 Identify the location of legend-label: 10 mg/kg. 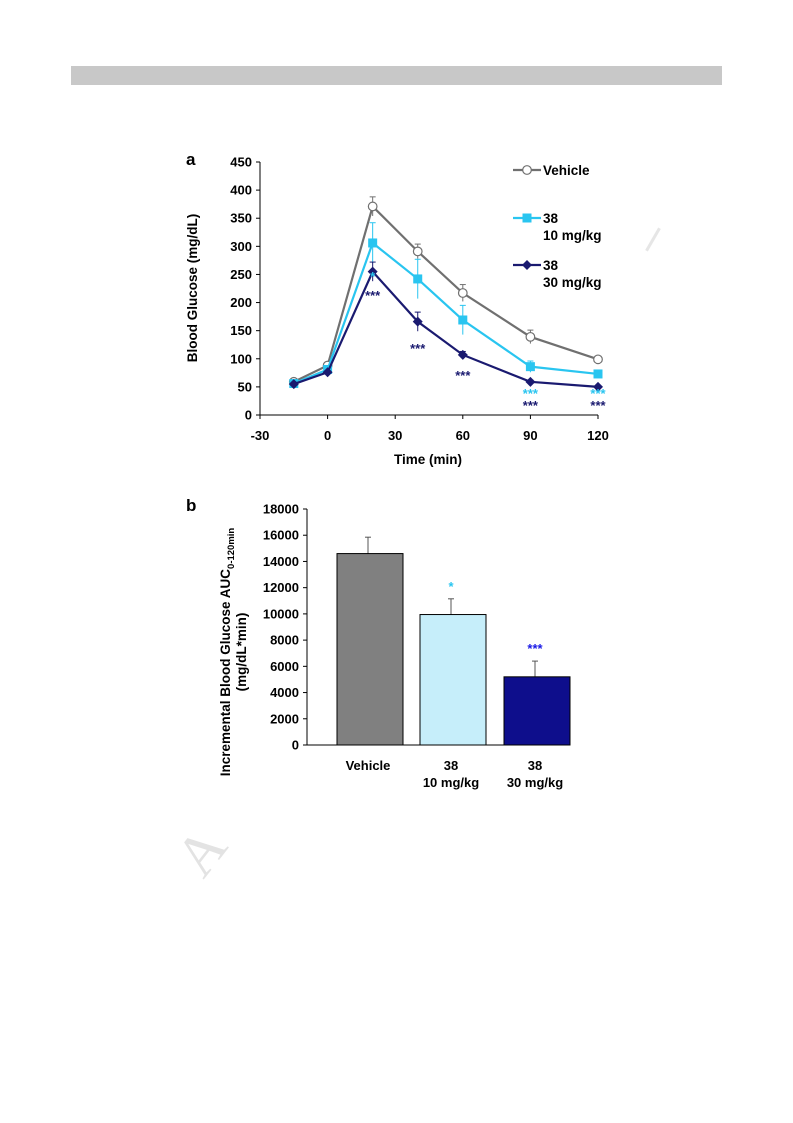
(572, 235).